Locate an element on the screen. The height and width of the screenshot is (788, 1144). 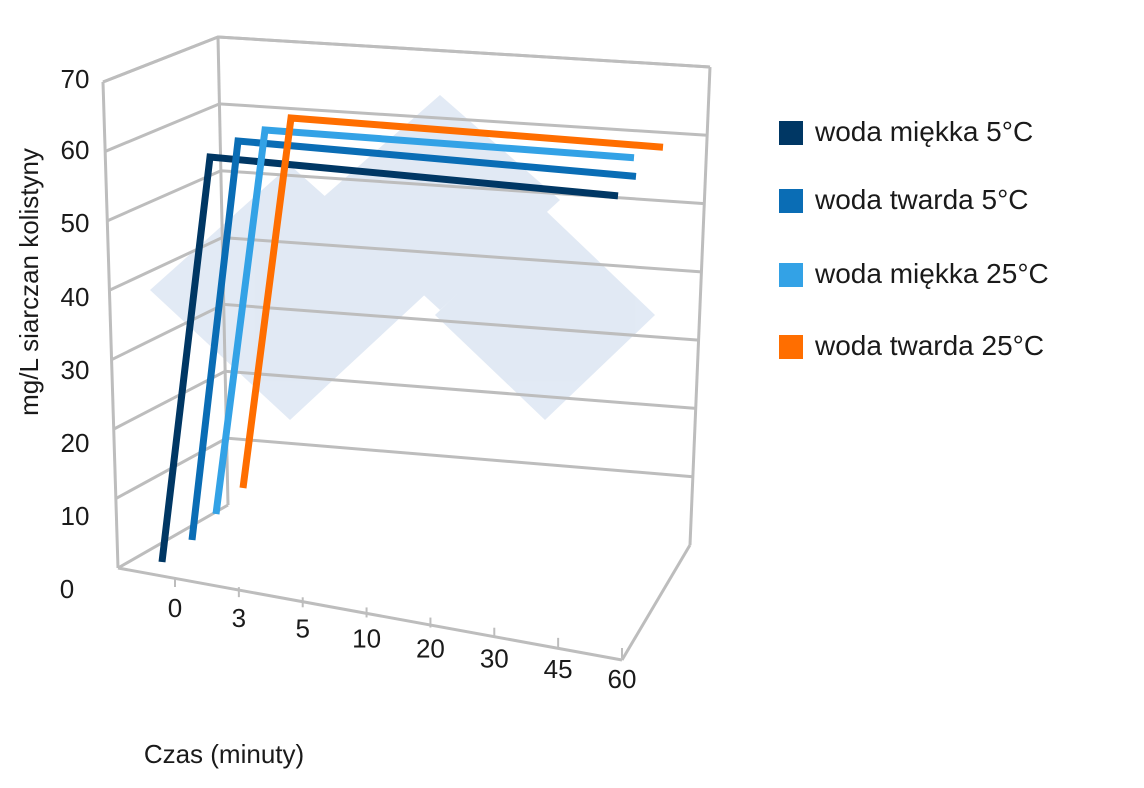
y-tick-label: 40 is located at coordinates (75, 297).